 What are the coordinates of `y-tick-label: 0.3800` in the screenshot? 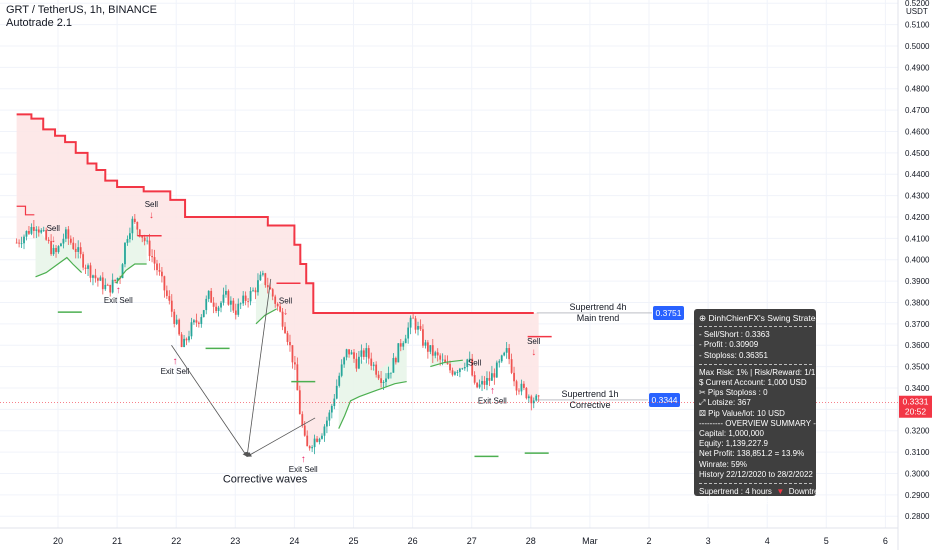 It's located at (917, 302).